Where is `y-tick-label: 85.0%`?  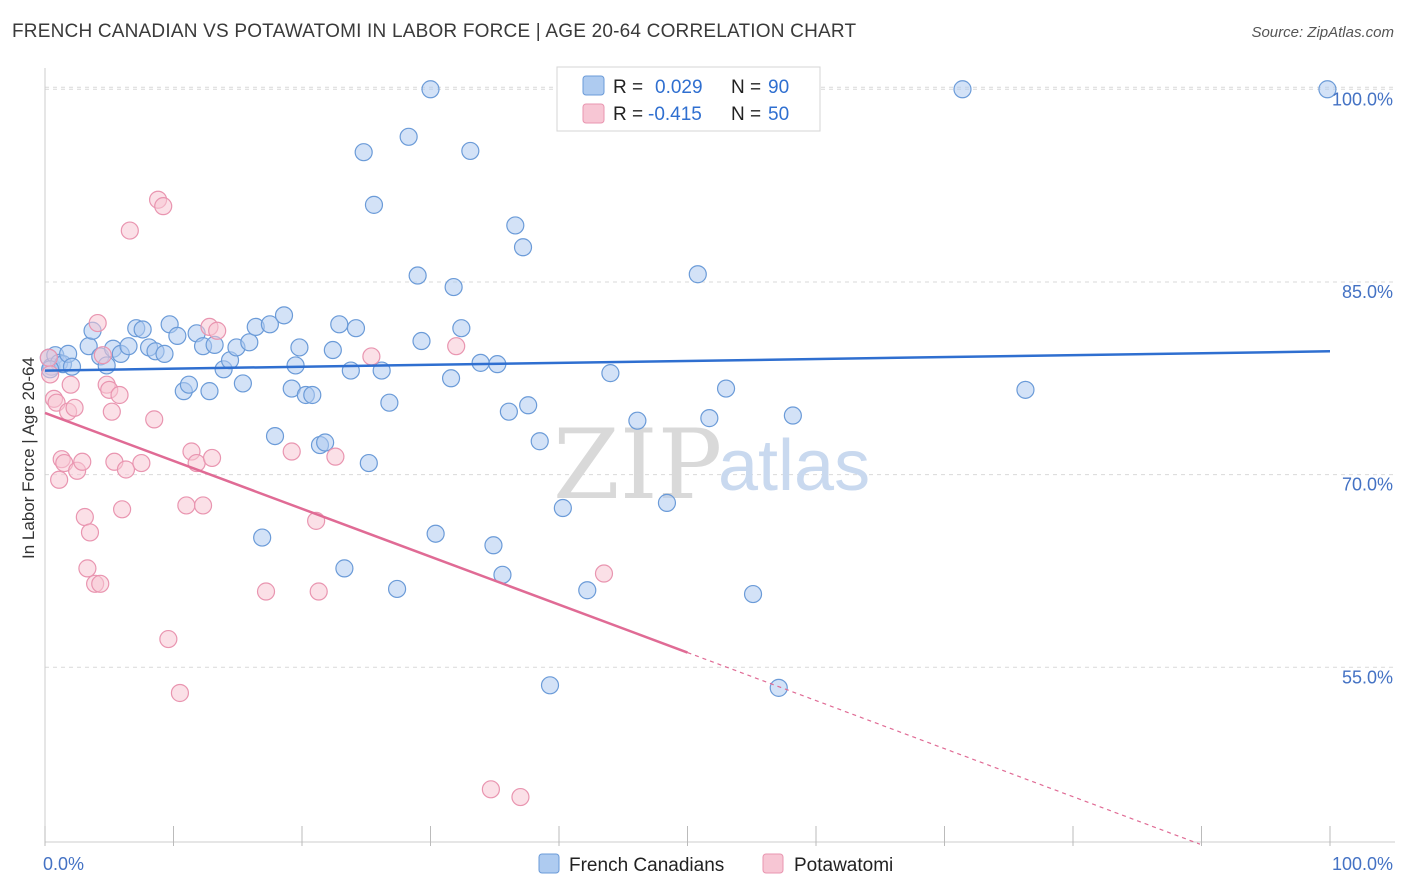
y-tick-label: 85.0% is located at coordinates (1367, 292).